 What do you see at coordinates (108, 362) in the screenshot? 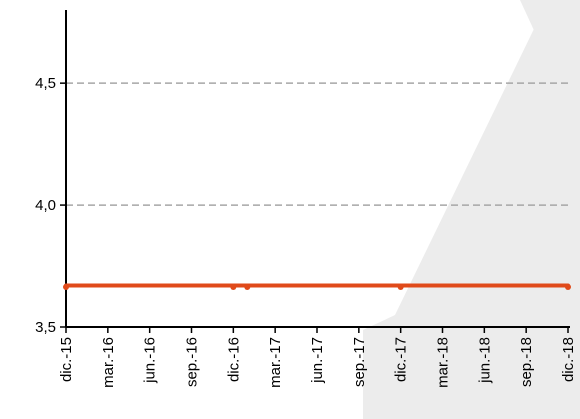
I see `x-tick-label: mar.-16` at bounding box center [108, 362].